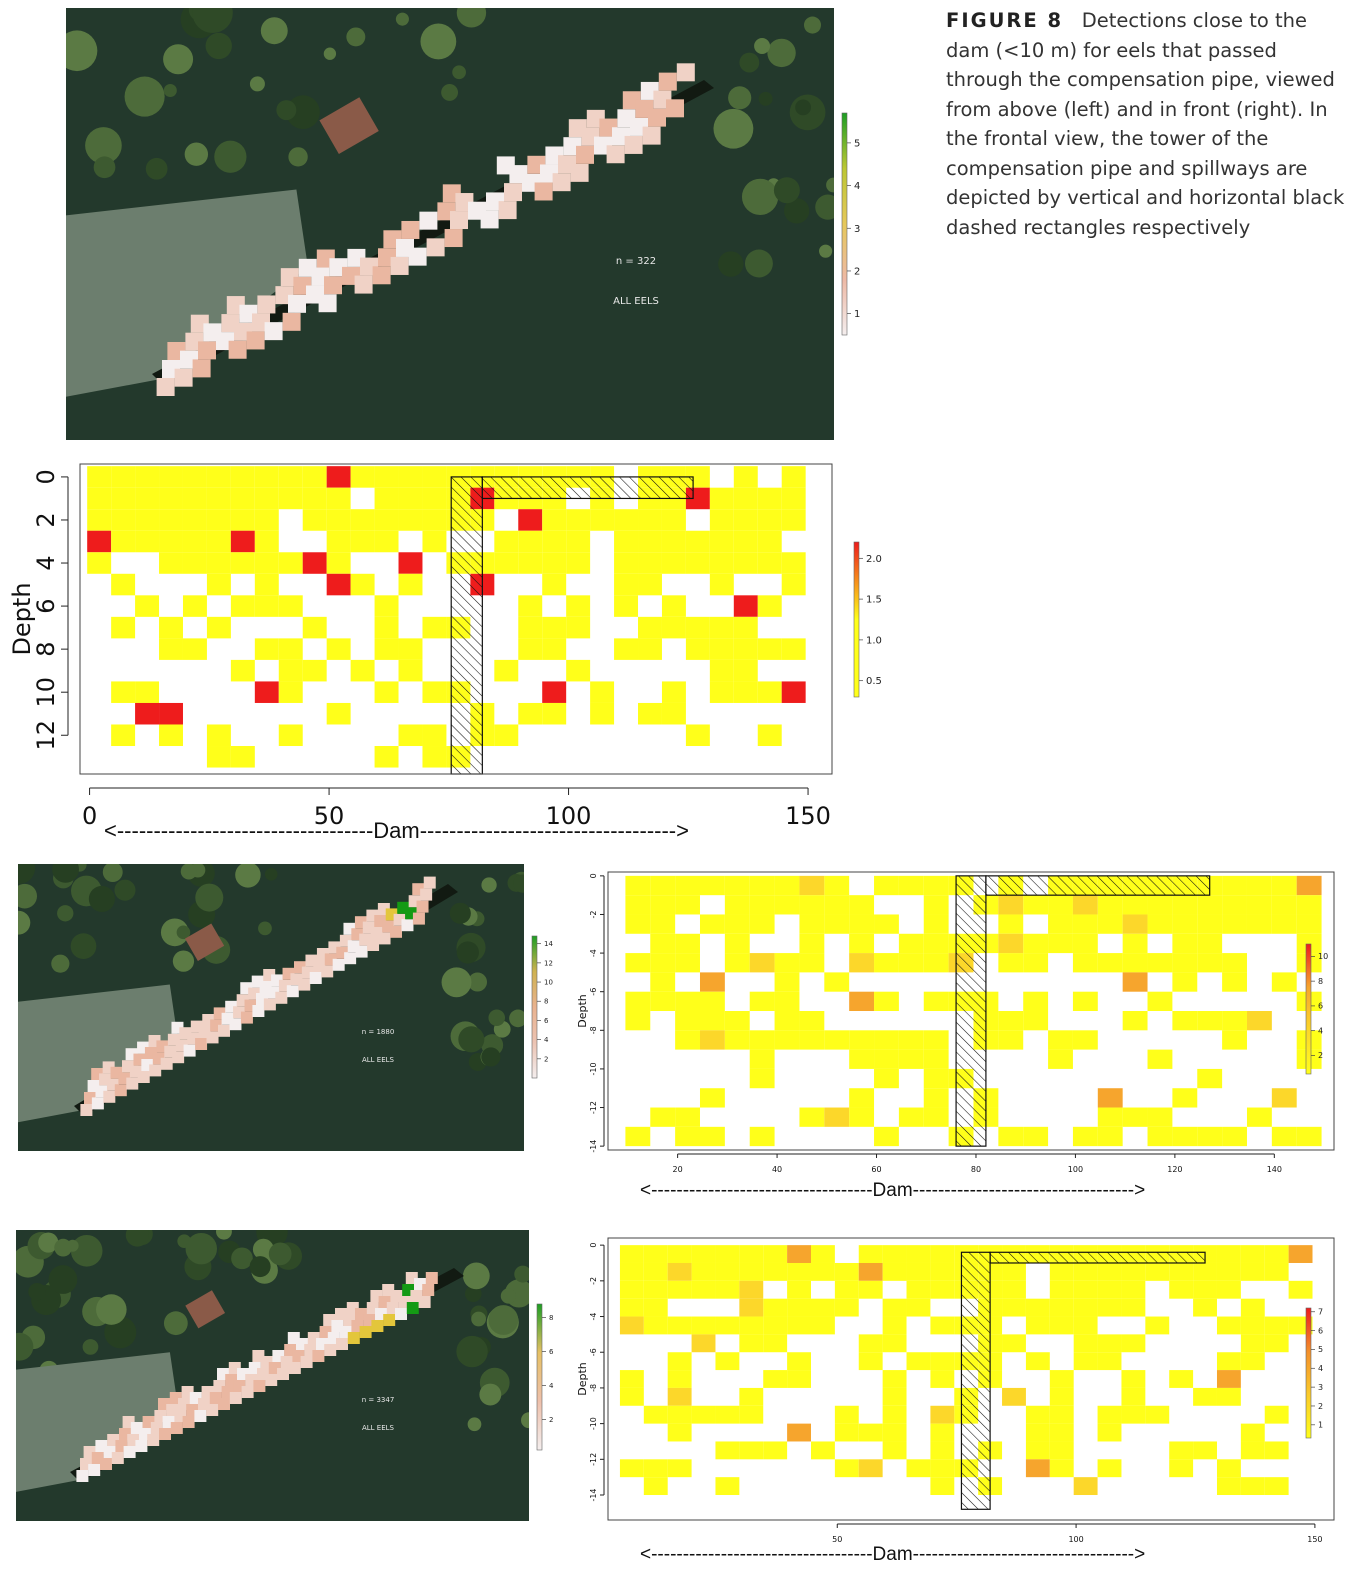 Image resolution: width=1370 pixels, height=1592 pixels. I want to click on colorbar-fill, so click(539, 1377).